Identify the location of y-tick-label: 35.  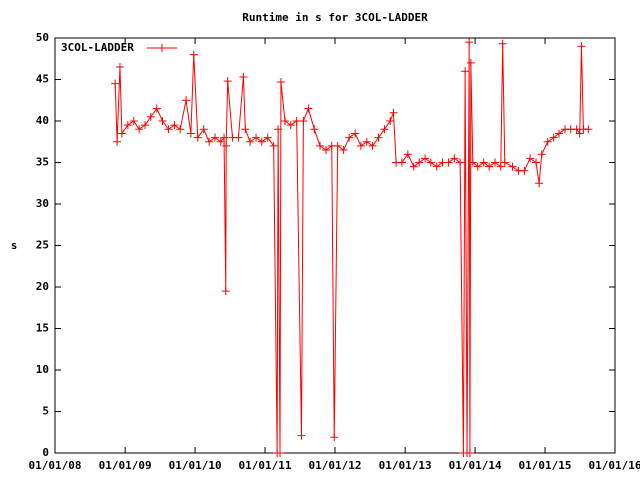
(42, 162).